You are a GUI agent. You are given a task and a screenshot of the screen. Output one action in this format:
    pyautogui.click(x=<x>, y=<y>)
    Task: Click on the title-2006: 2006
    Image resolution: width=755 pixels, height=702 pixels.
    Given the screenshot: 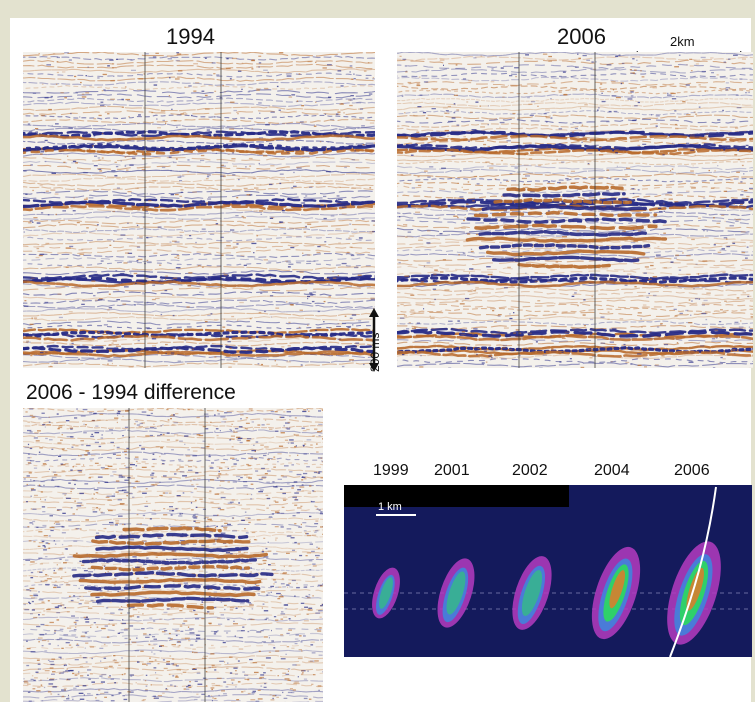 What is the action you would take?
    pyautogui.click(x=581, y=36)
    